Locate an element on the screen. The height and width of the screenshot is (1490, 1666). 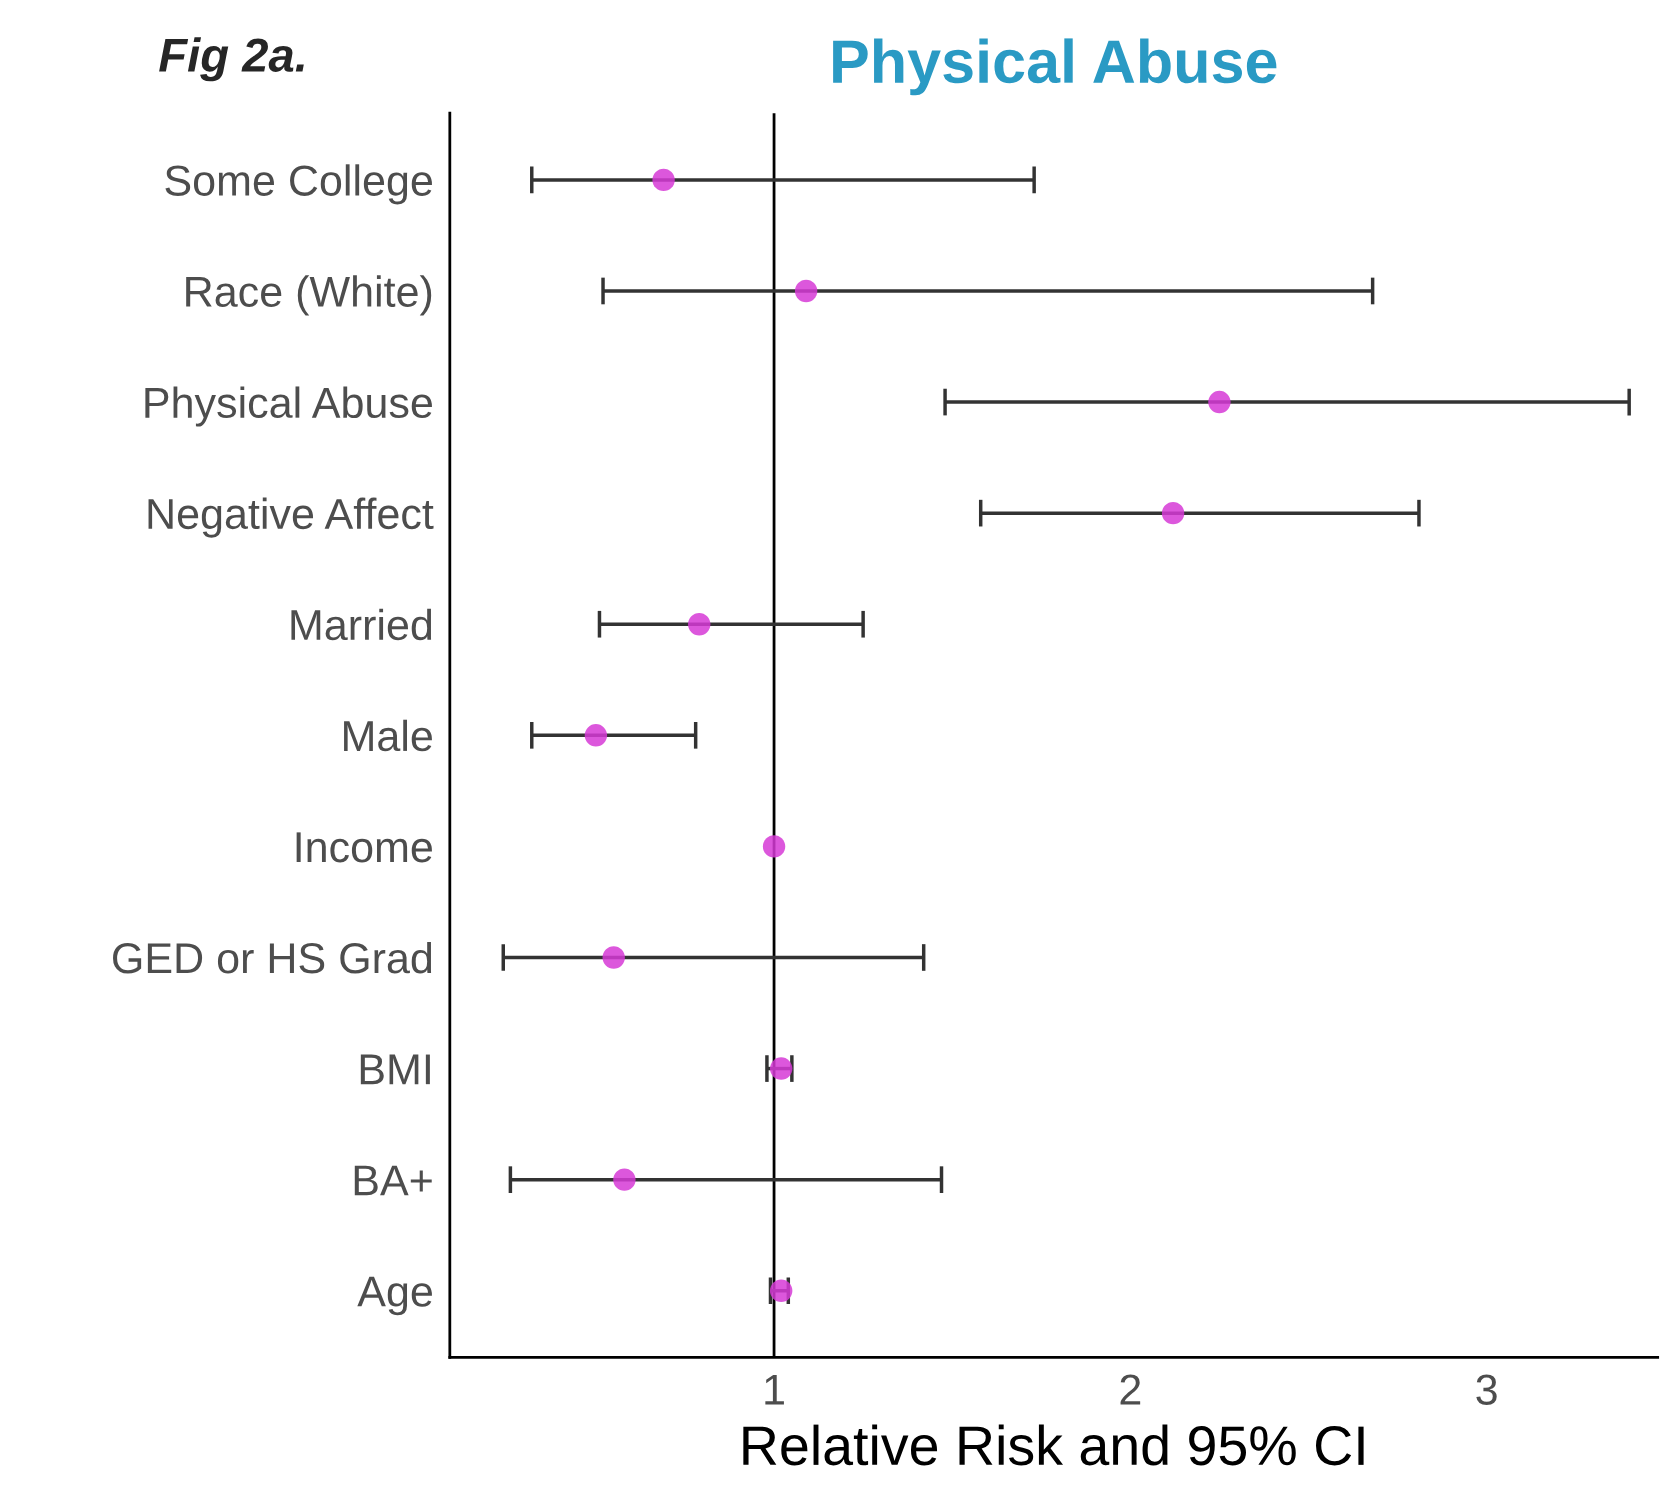
x-tick-label: 2 is located at coordinates (1130, 1389).